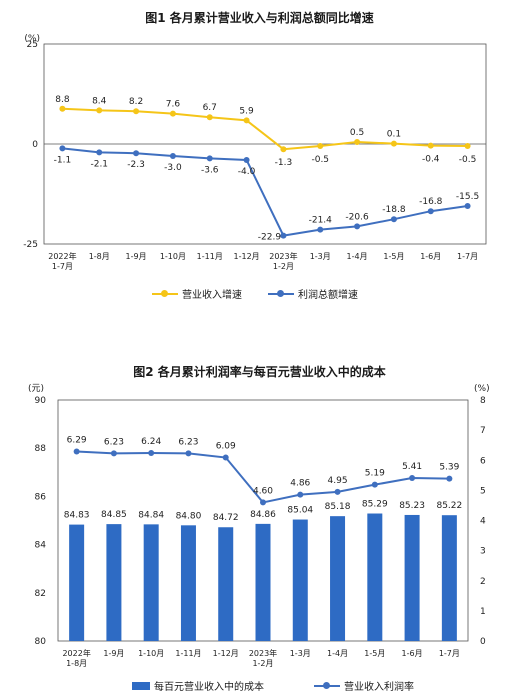 The height and width of the screenshot is (699, 519). I want to click on bar-label: 84.84, so click(151, 515).